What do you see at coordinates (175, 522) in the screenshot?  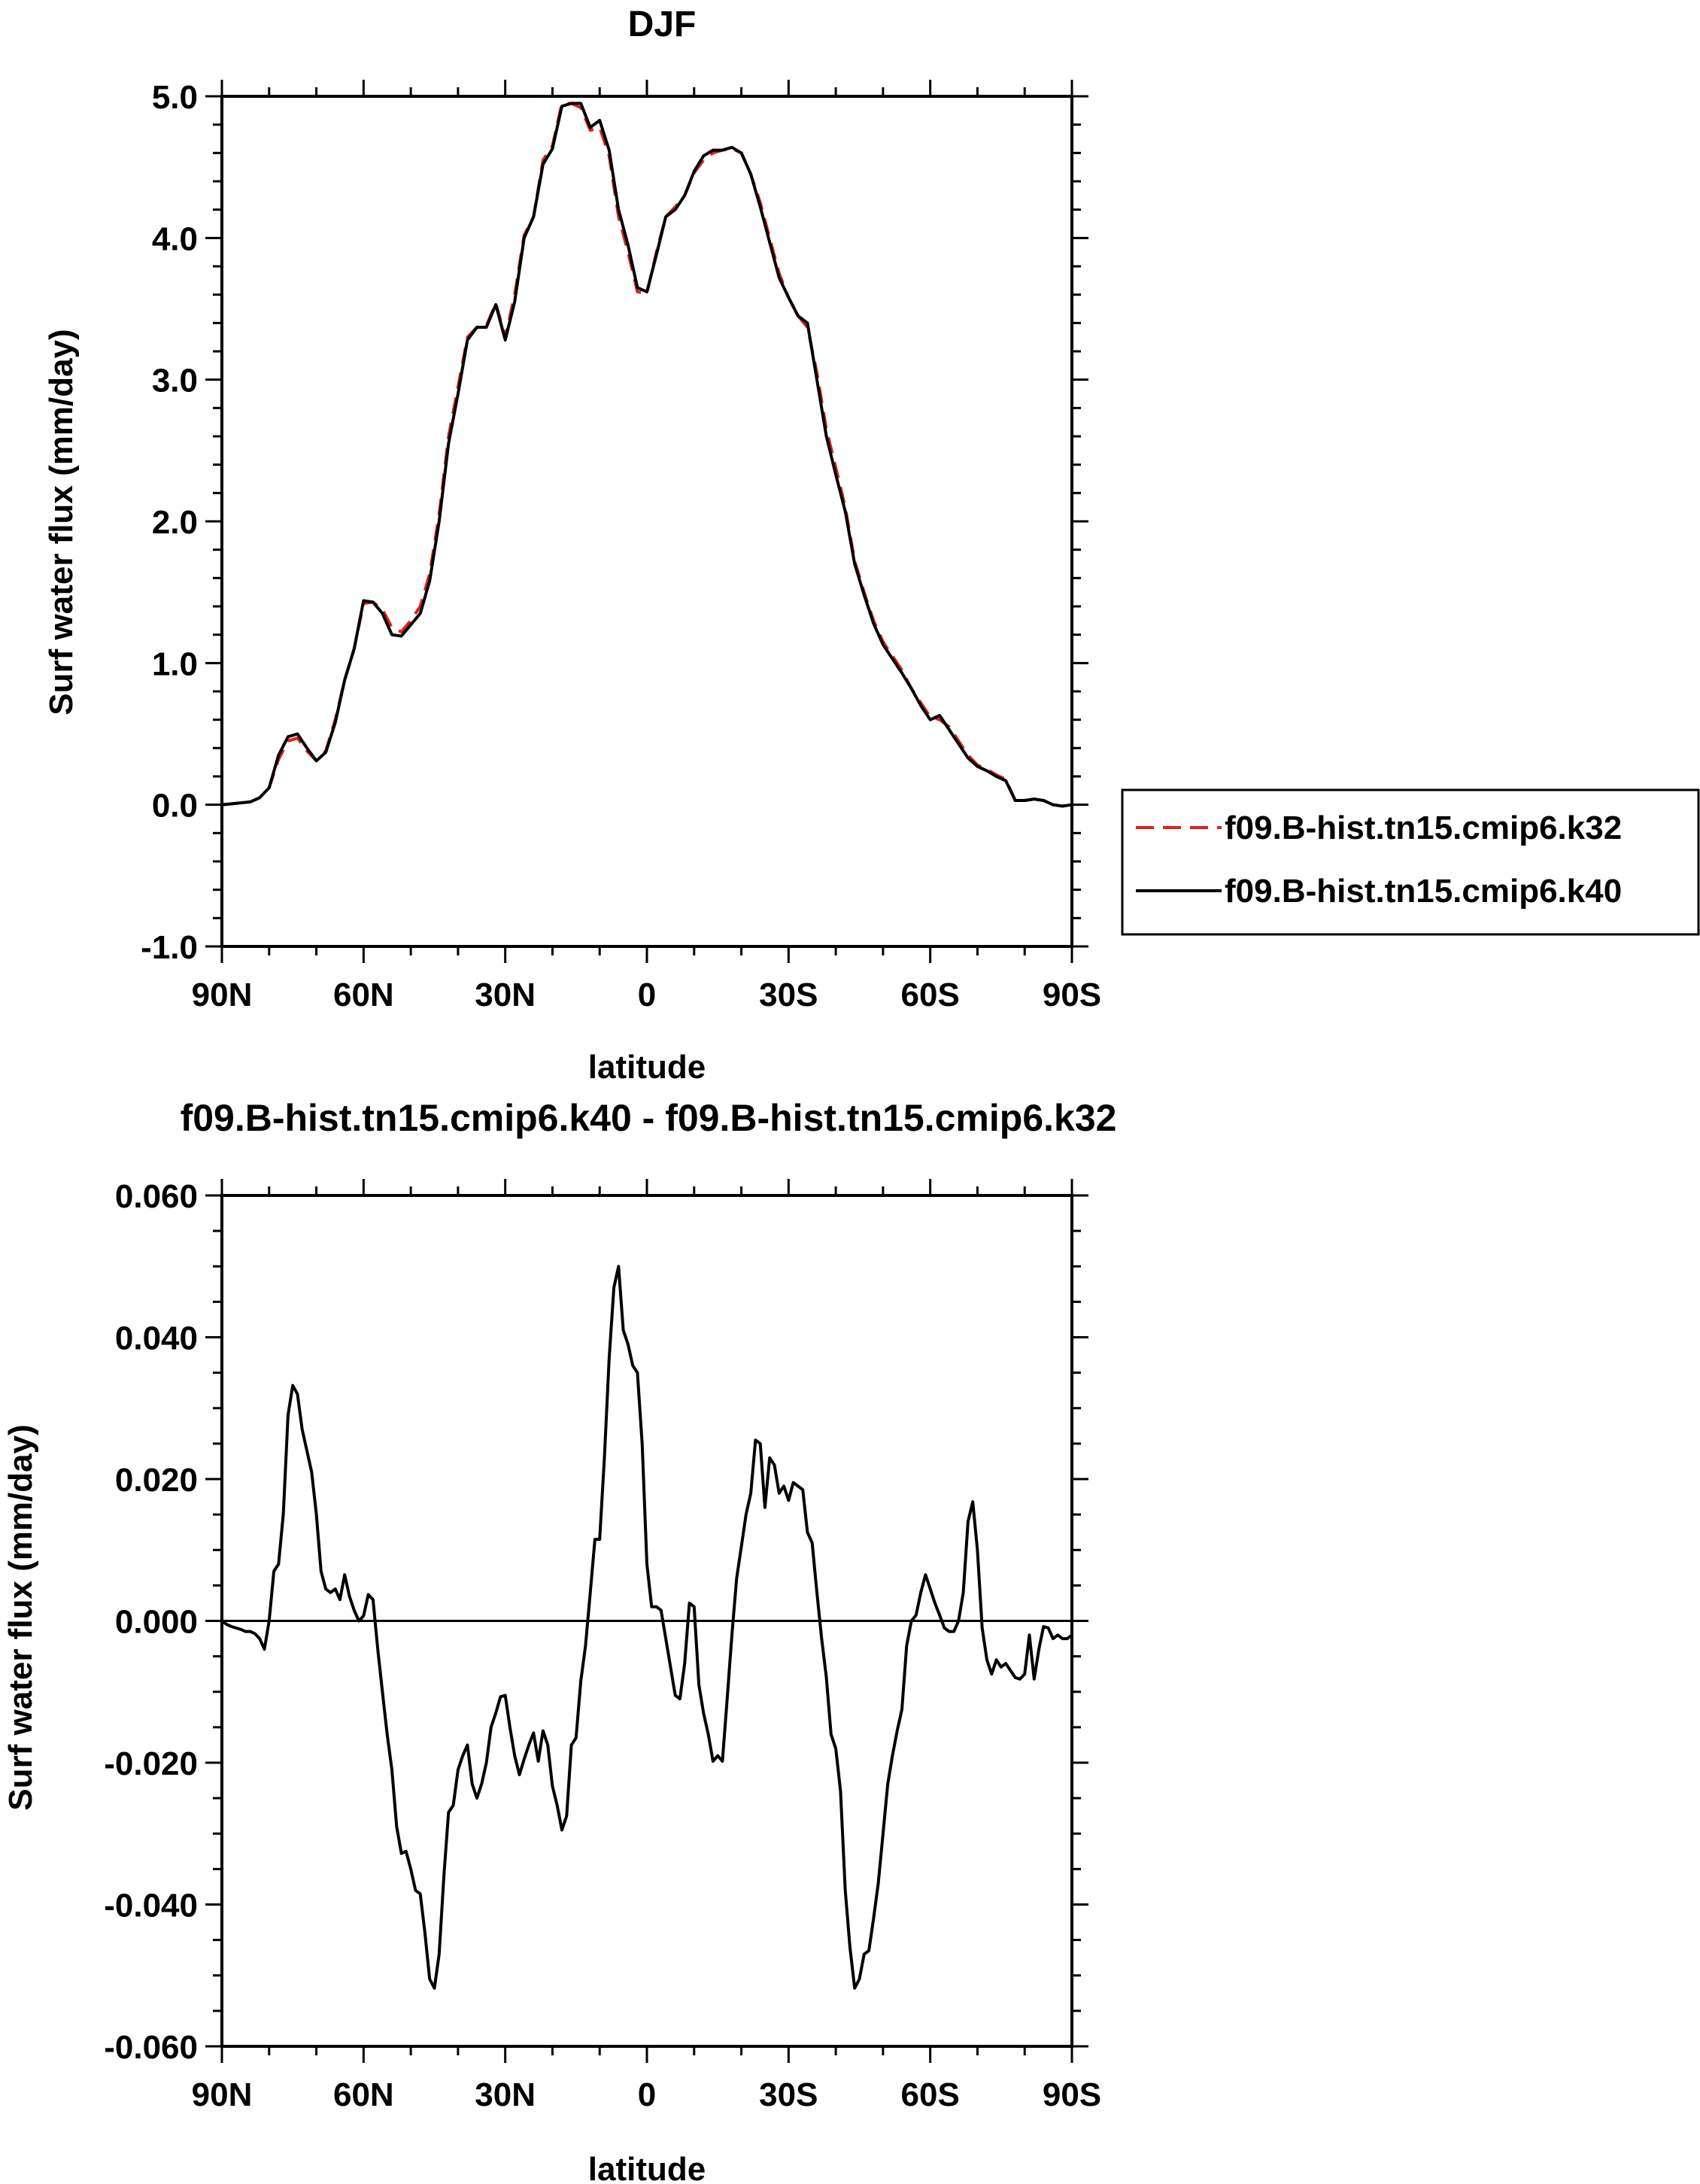 I see `y-tick-label: 2.0` at bounding box center [175, 522].